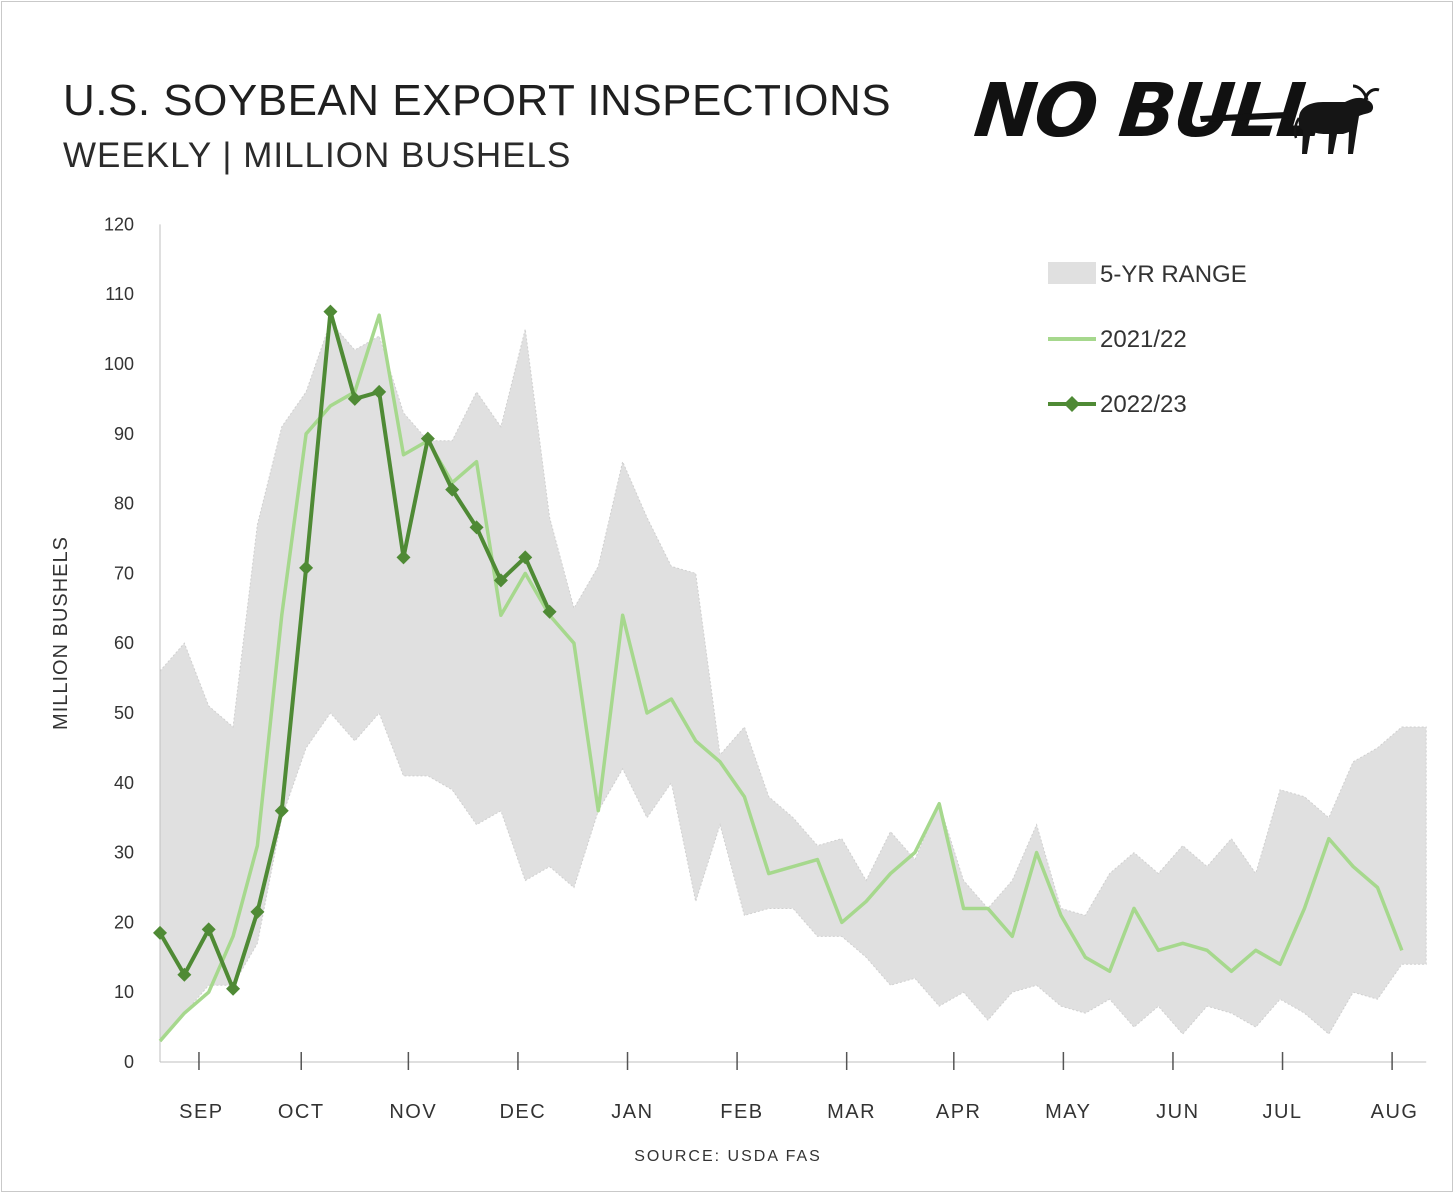 Image resolution: width=1456 pixels, height=1195 pixels. What do you see at coordinates (124, 922) in the screenshot?
I see `y-tick-label: 20` at bounding box center [124, 922].